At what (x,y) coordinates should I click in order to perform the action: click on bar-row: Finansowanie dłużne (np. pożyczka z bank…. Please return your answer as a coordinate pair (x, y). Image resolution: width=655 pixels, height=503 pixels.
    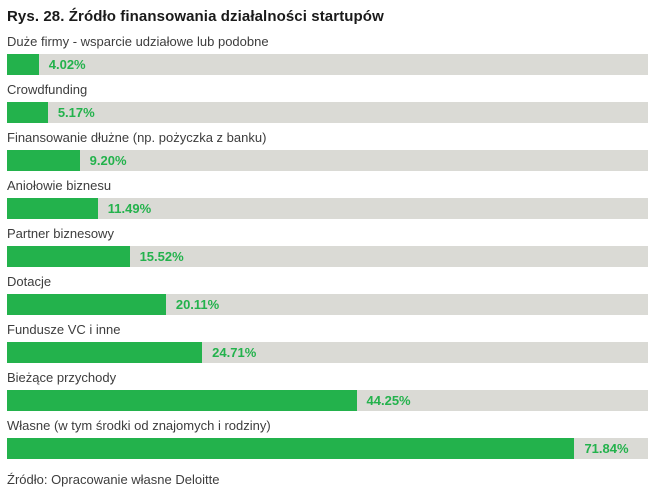
    Looking at the image, I should click on (327, 150).